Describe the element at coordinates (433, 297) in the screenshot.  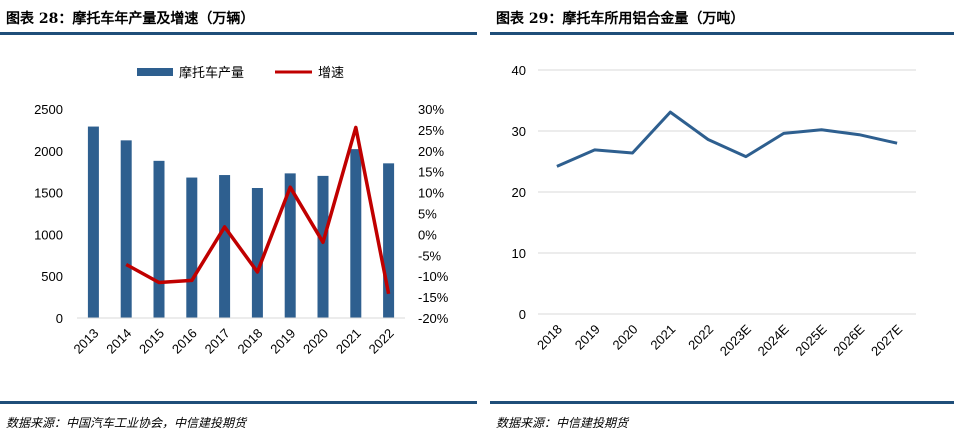
I see `y-right-tick-label: -15%` at that location.